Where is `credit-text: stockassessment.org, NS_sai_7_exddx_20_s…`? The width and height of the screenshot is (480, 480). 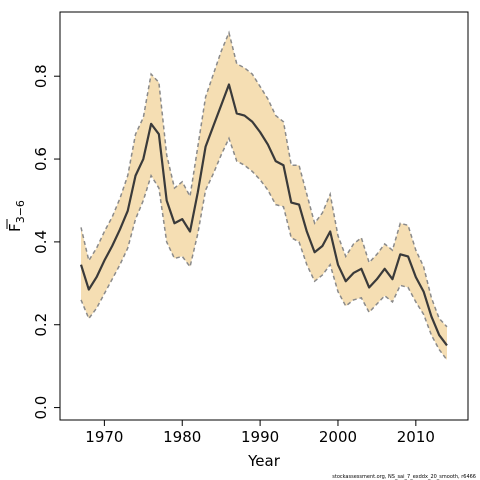
credit-text: stockassessment.org, NS_sai_7_exddx_20_s… is located at coordinates (404, 477).